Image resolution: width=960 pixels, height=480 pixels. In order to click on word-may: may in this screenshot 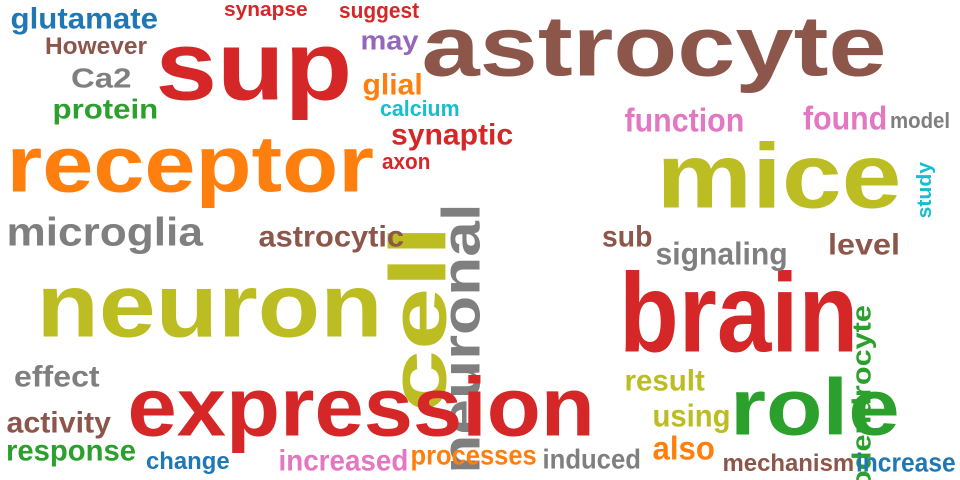, I will do `click(389, 40)`.